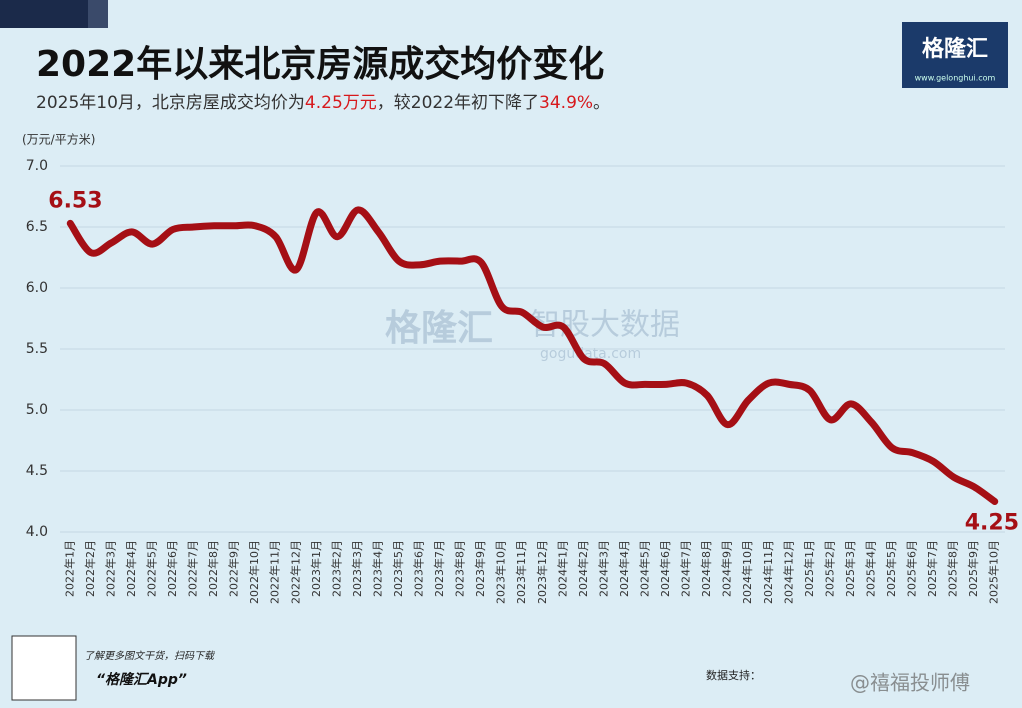 The width and height of the screenshot is (1022, 708). What do you see at coordinates (953, 568) in the screenshot?
I see `x-tick-label: 2025年8月` at bounding box center [953, 568].